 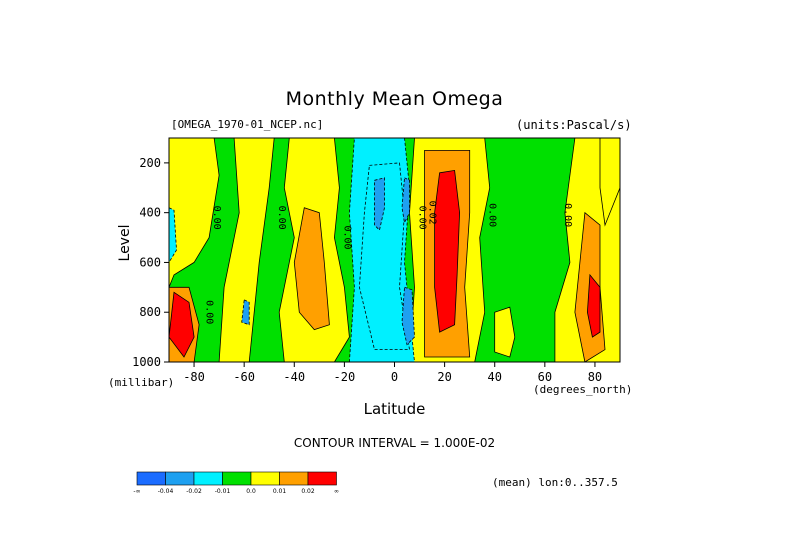 I want to click on y-tick-label: 1000, so click(x=146, y=362).